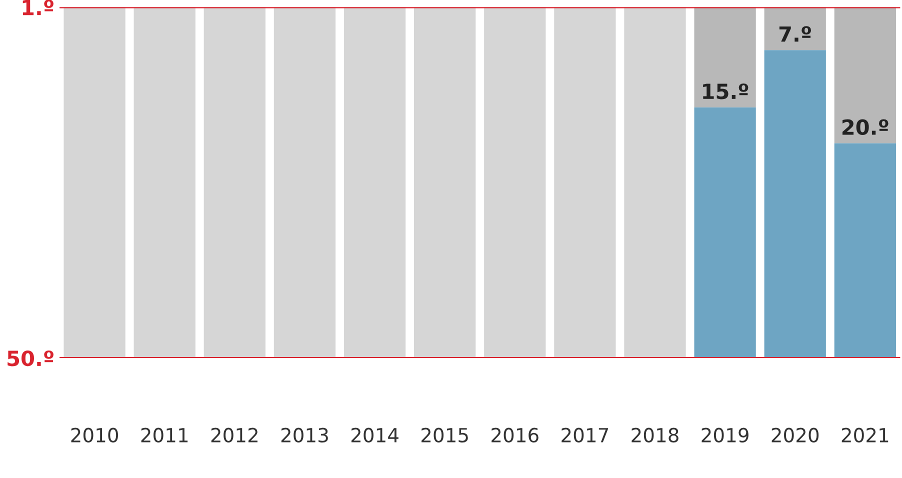 The image size is (902, 478). I want to click on y-tick-label: 1.º, so click(38, 8).